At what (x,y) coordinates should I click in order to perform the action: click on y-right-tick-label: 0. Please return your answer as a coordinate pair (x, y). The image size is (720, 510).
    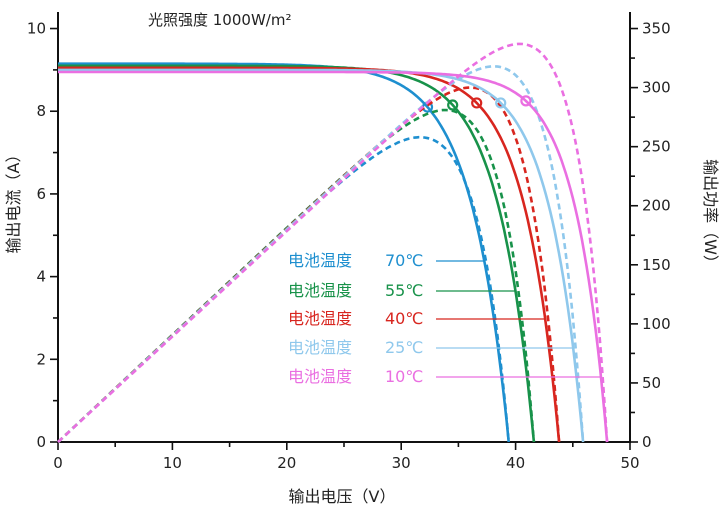
    Looking at the image, I should click on (647, 442).